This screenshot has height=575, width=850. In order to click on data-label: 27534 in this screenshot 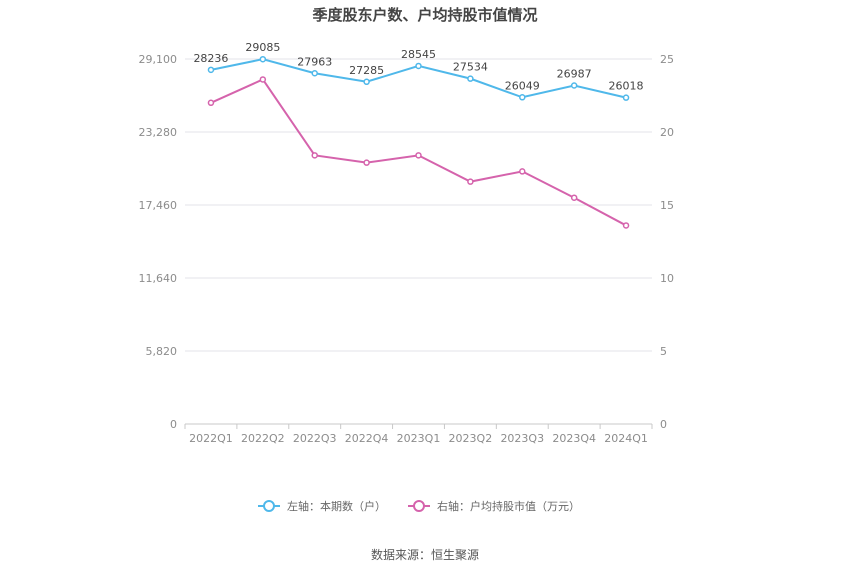, I will do `click(470, 67)`.